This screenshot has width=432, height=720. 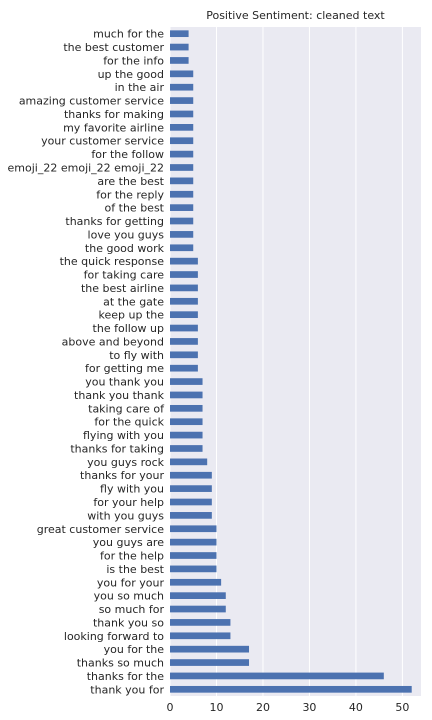 I want to click on category-label: your customer service, so click(x=102, y=141).